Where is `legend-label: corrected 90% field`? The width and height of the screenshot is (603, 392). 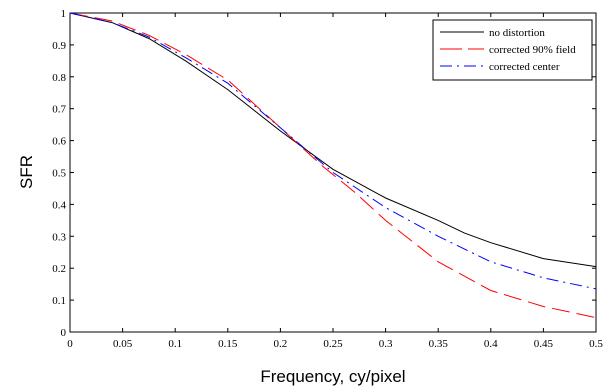
legend-label: corrected 90% field is located at coordinates (532, 50).